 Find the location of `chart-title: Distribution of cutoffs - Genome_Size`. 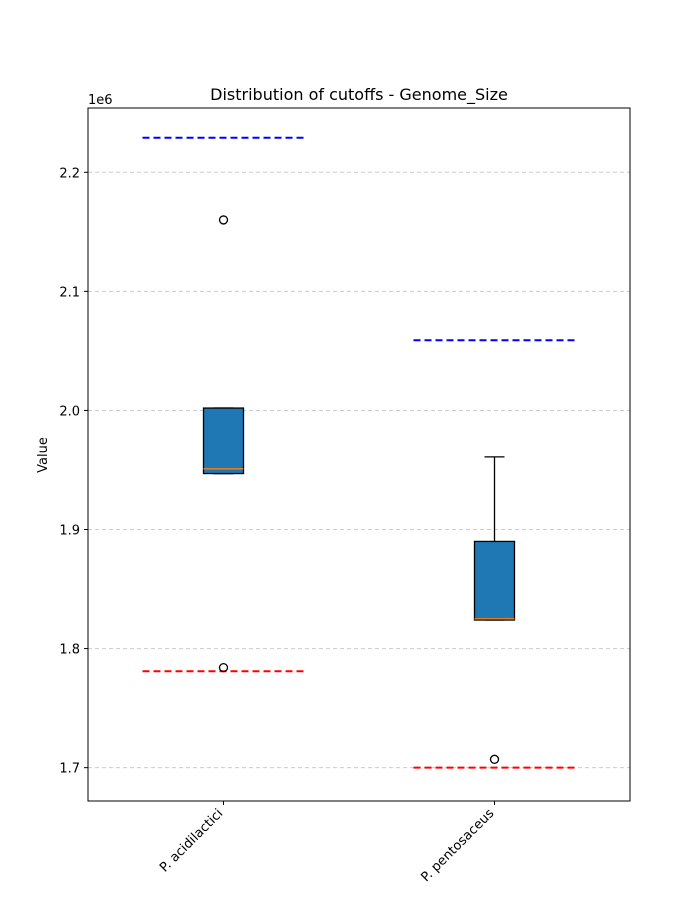

chart-title: Distribution of cutoffs - Genome_Size is located at coordinates (359, 95).